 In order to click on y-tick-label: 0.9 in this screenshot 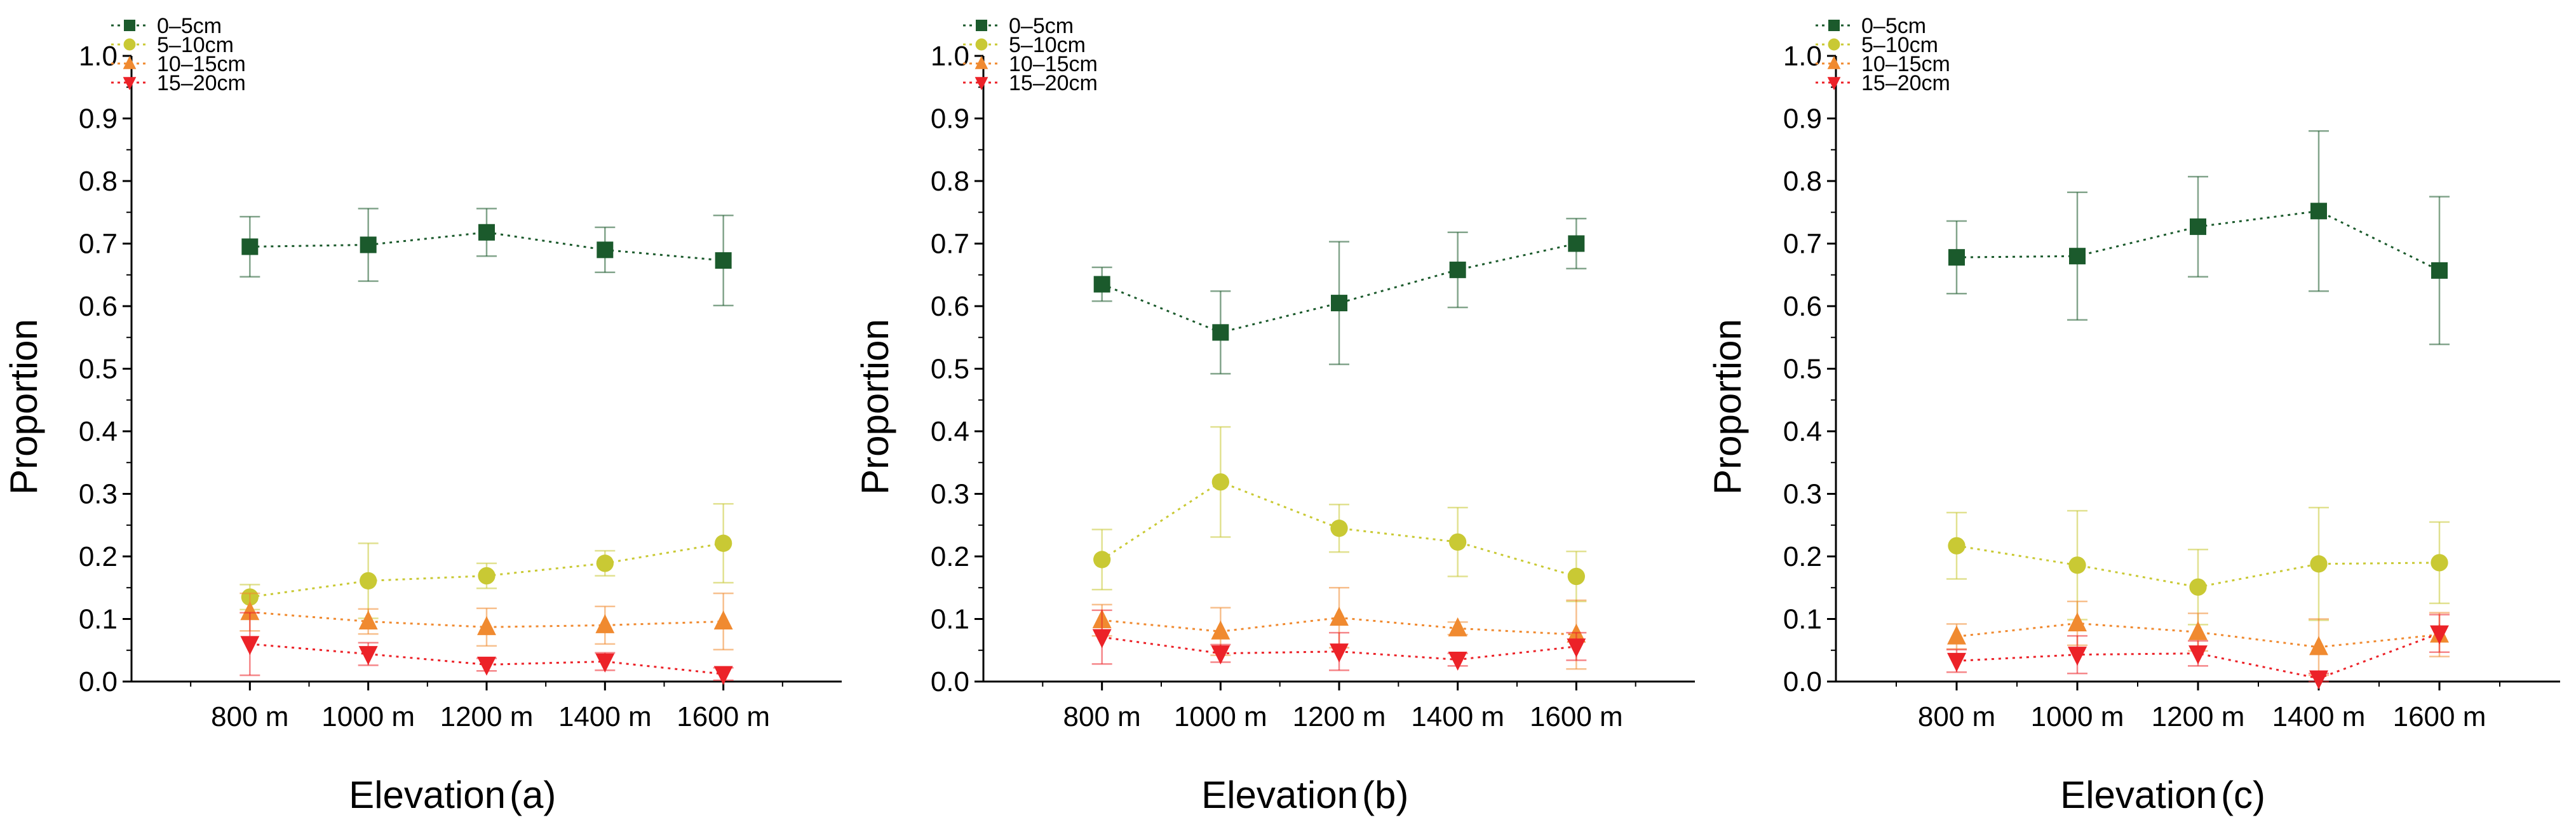, I will do `click(98, 119)`.